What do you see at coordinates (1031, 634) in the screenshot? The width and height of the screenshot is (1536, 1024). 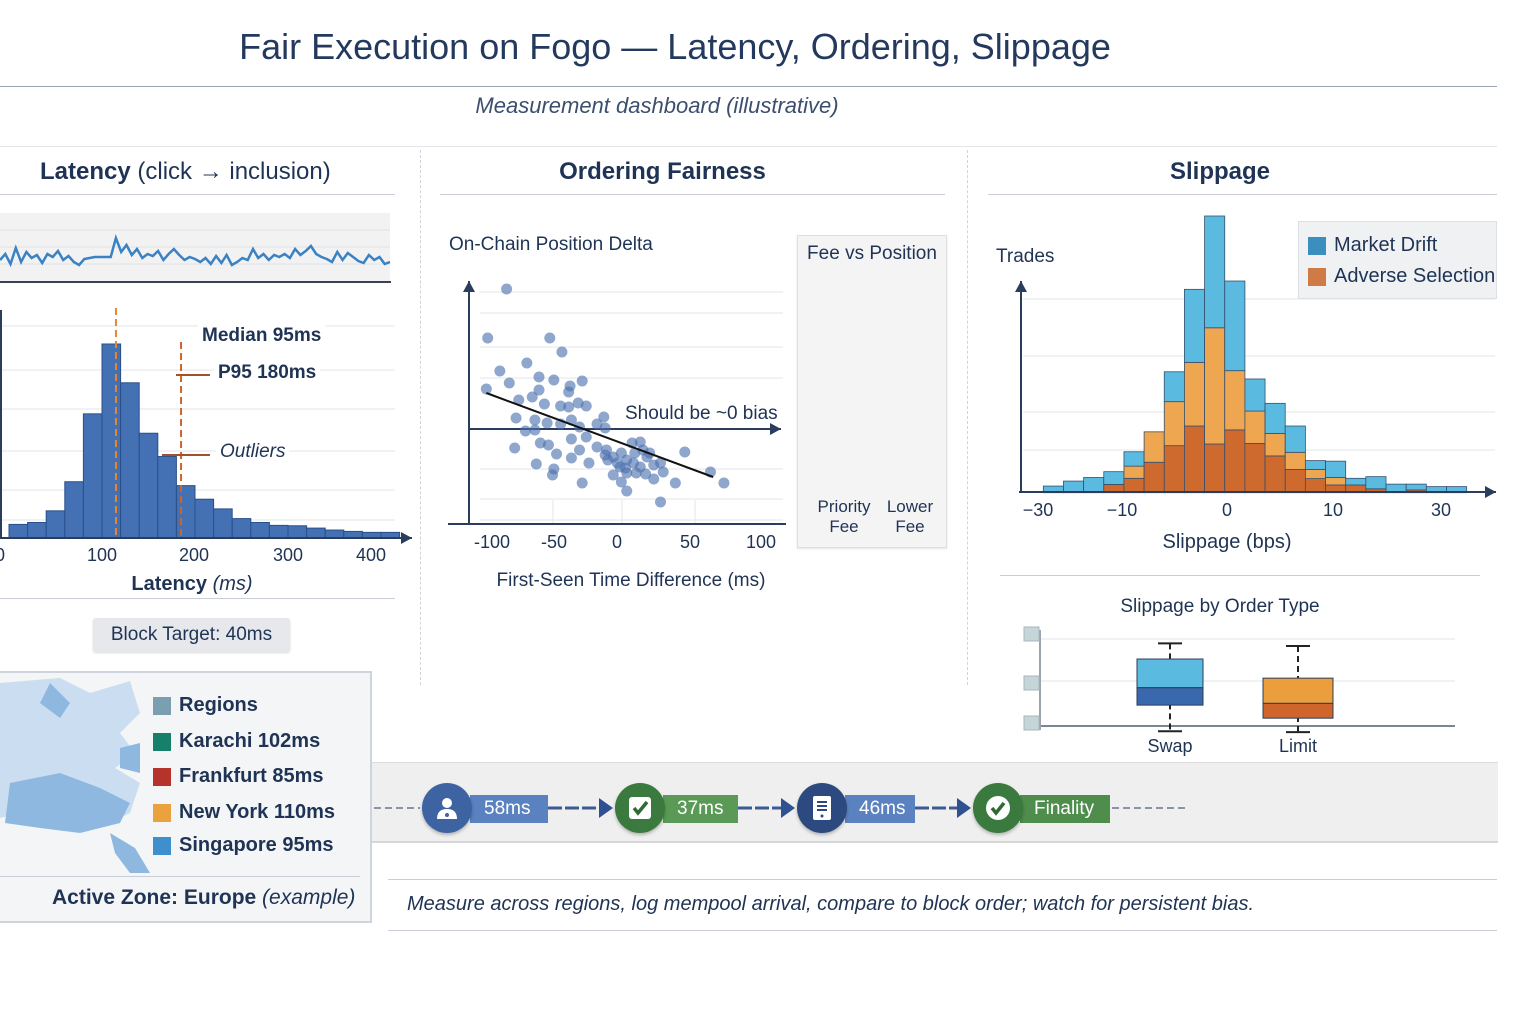 I see `boxplot-y-tick-marker` at bounding box center [1031, 634].